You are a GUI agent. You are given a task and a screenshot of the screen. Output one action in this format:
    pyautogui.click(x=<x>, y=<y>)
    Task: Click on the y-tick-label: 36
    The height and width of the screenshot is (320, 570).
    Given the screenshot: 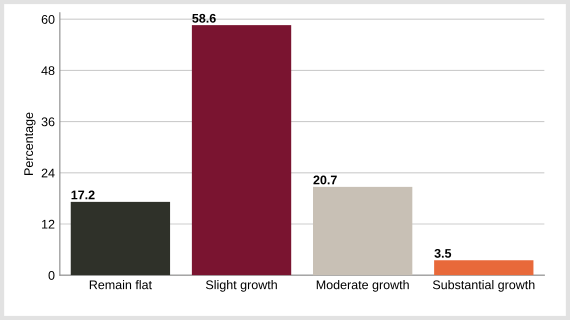 What is the action you would take?
    pyautogui.click(x=48, y=121)
    